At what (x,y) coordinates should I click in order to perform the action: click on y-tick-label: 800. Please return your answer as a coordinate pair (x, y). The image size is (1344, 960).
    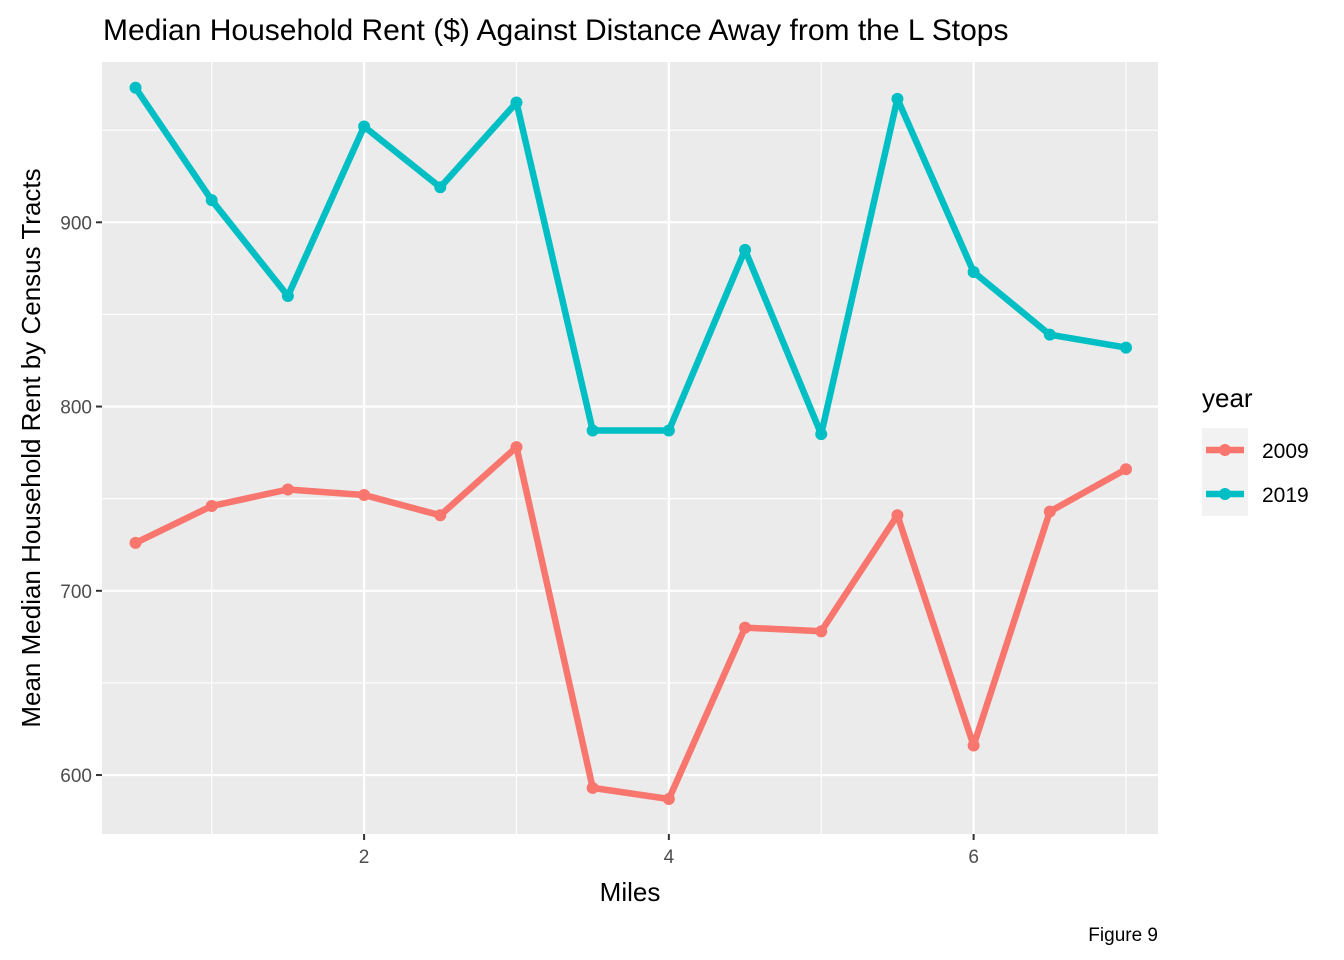
    Looking at the image, I should click on (76, 408).